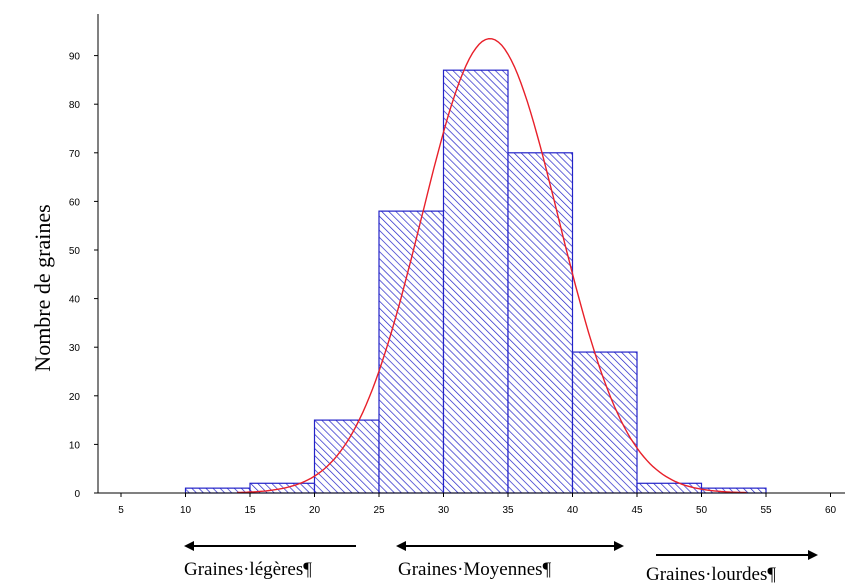  What do you see at coordinates (248, 569) in the screenshot?
I see `category-light-label: Graines·légères¶` at bounding box center [248, 569].